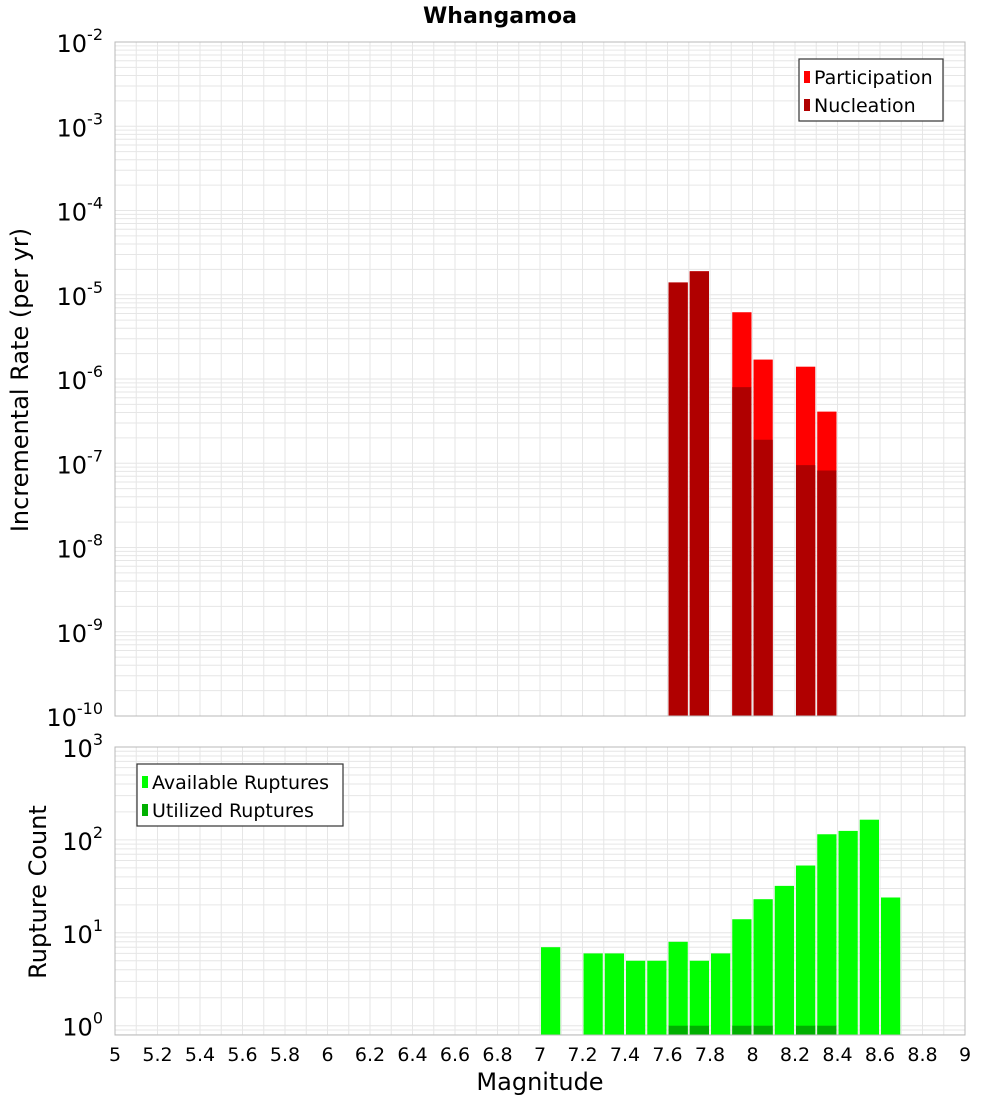 The height and width of the screenshot is (1104, 1000). Describe the element at coordinates (370, 1055) in the screenshot. I see `x-tick-label: 6.2` at that location.